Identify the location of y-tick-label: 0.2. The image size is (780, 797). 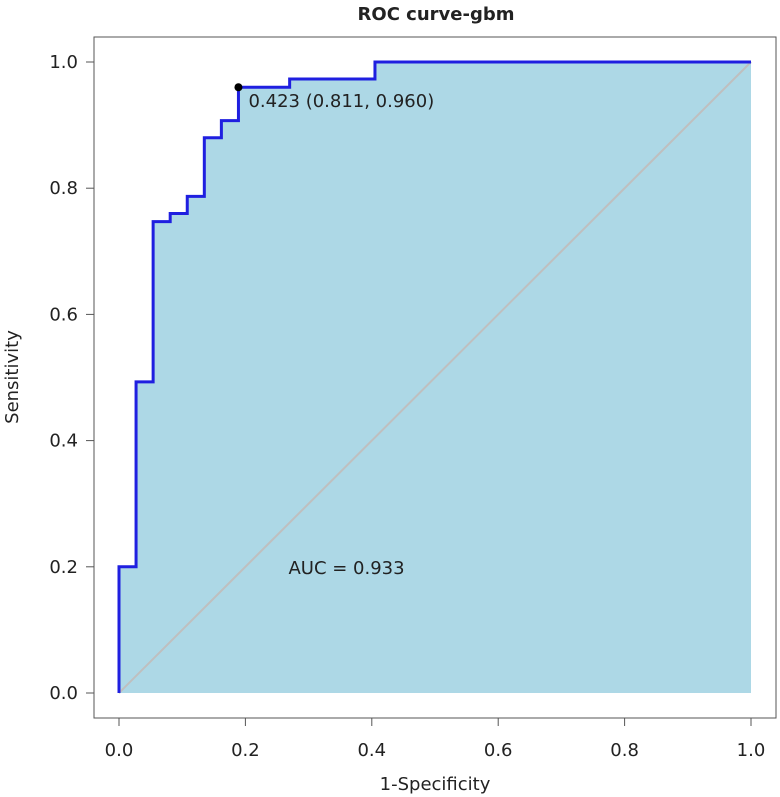
(63, 567).